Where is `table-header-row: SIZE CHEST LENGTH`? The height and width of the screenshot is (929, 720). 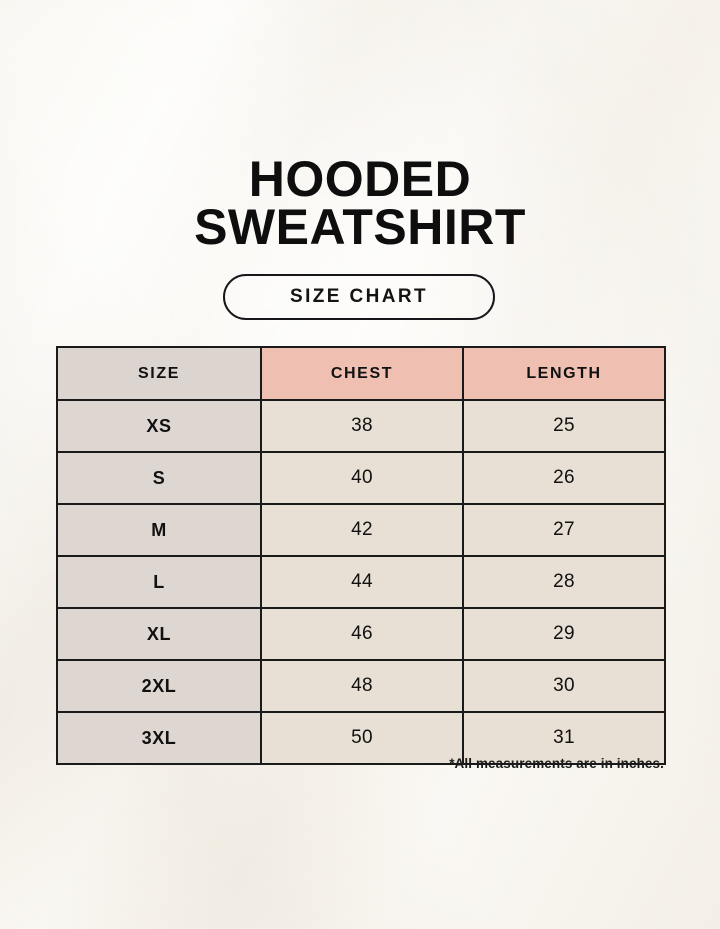 table-header-row: SIZE CHEST LENGTH is located at coordinates (361, 373).